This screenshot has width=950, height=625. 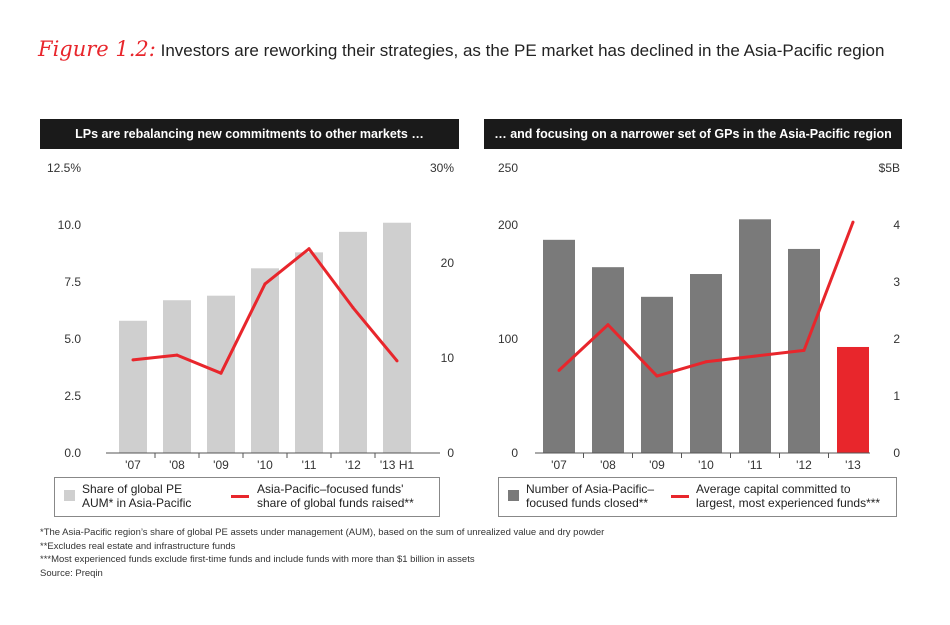 What do you see at coordinates (889, 168) in the screenshot?
I see `right-right-axis-tick: $5B` at bounding box center [889, 168].